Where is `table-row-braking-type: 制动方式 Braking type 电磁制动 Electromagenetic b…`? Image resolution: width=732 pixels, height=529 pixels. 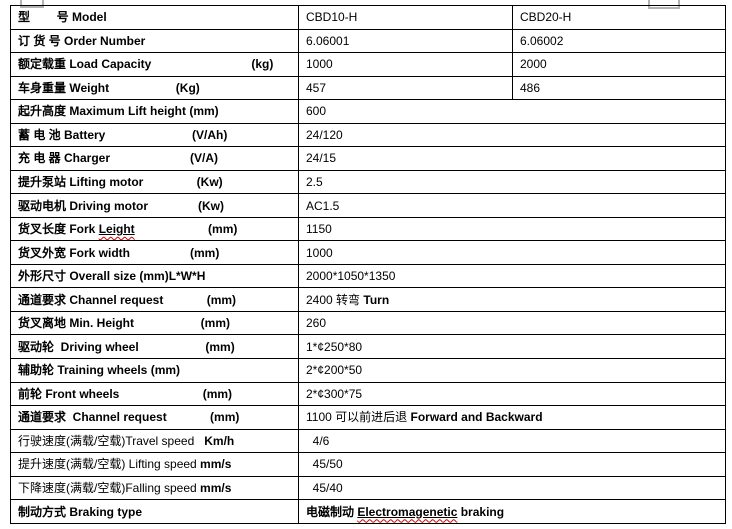
table-row-braking-type: 制动方式 Braking type 电磁制动 Electromagenetic b… is located at coordinates (368, 511).